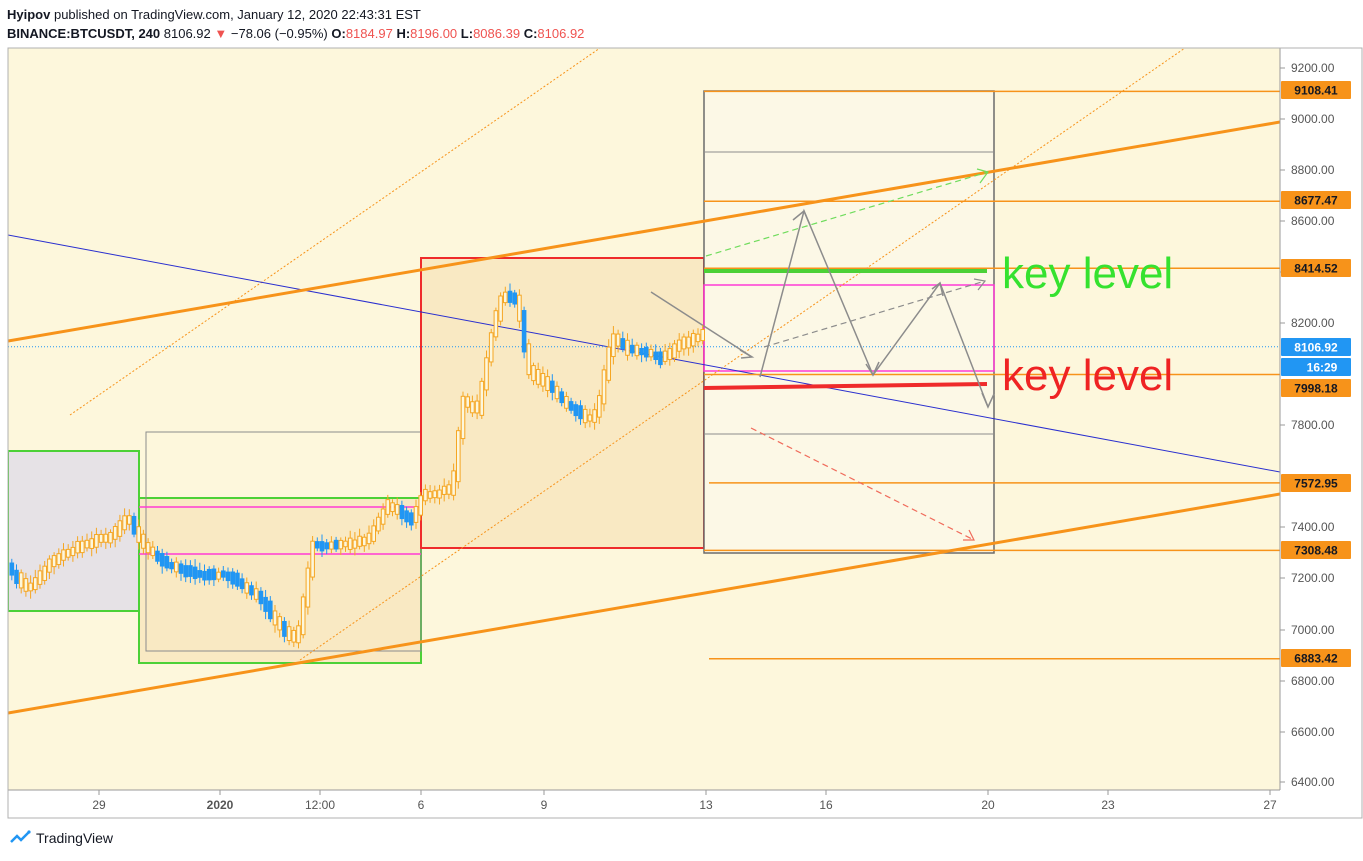 The image size is (1363, 861). Describe the element at coordinates (862, 484) in the screenshot. I see `dashed-red-arrow` at that location.